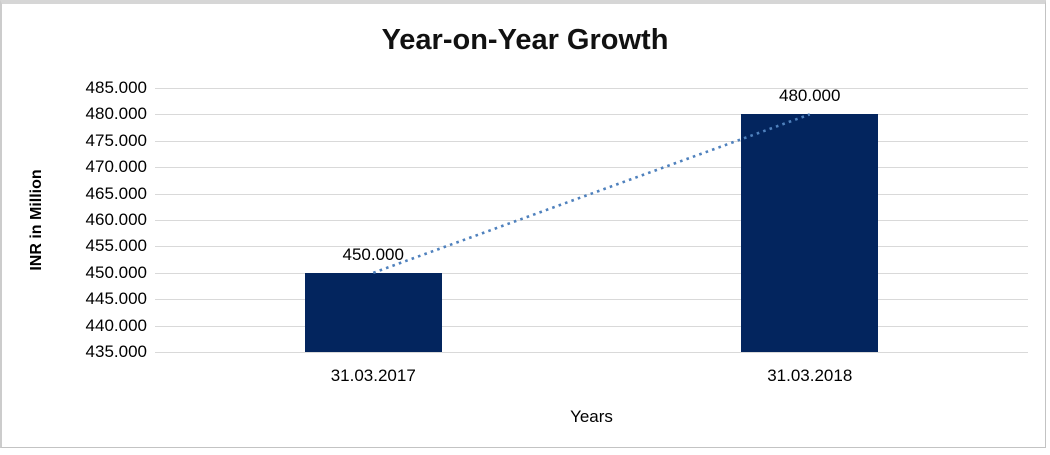 The width and height of the screenshot is (1050, 455). I want to click on y-axis-tick-label: 465.000, so click(116, 193).